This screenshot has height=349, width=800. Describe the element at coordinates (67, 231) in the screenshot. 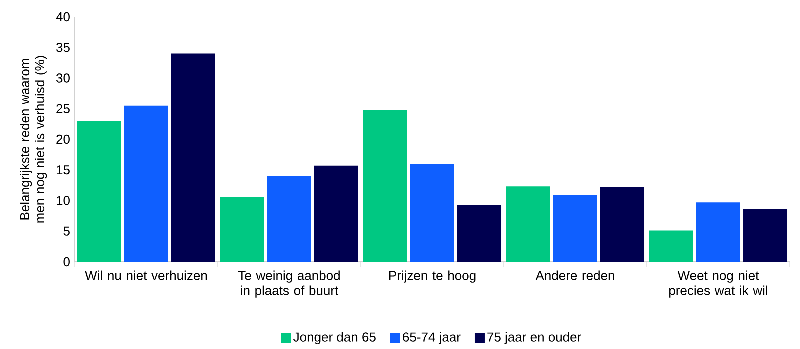

I see `y-tick-label: 5` at that location.